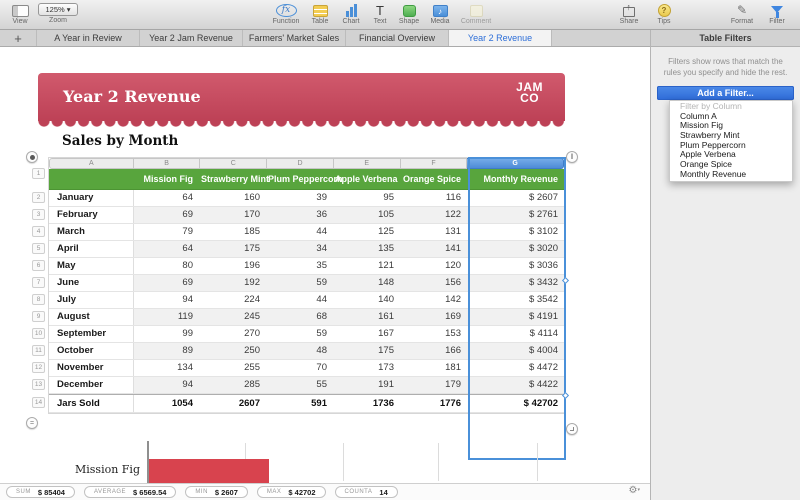 The image size is (800, 500). What do you see at coordinates (20, 13) in the screenshot?
I see `view-button: View` at bounding box center [20, 13].